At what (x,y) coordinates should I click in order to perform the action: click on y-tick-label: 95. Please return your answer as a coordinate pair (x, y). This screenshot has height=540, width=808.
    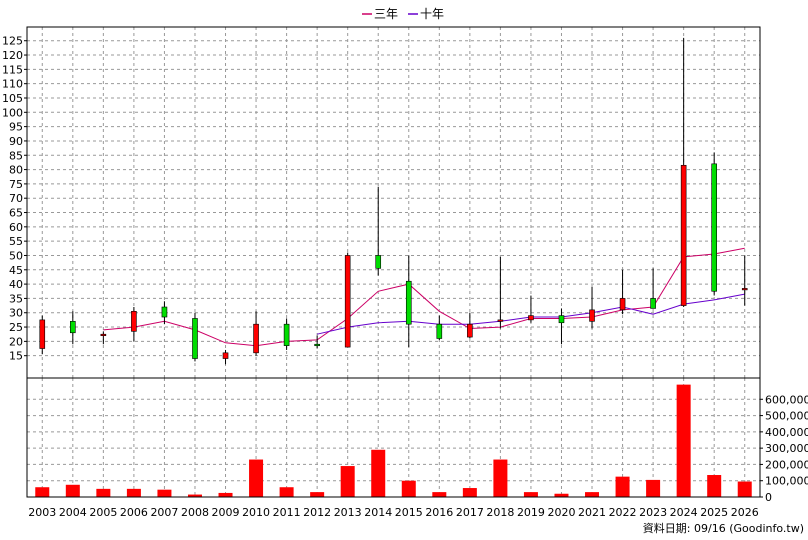
    Looking at the image, I should click on (16, 127).